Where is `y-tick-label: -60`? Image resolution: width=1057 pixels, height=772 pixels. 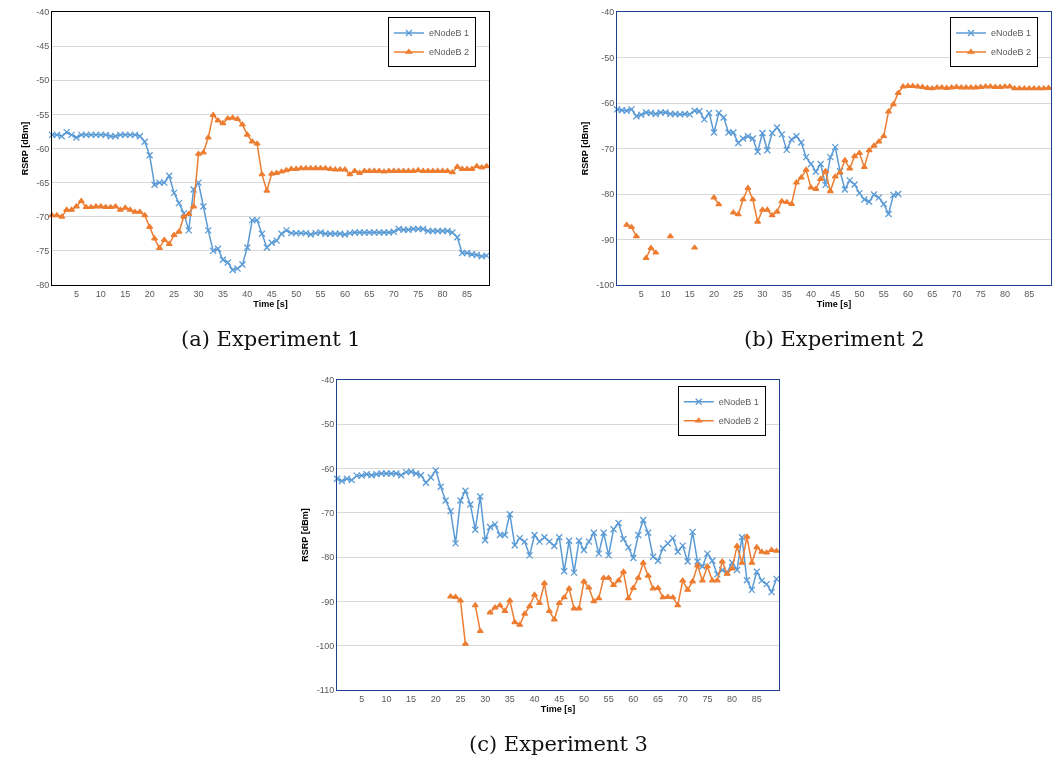
y-tick-label: -60 is located at coordinates (328, 468).